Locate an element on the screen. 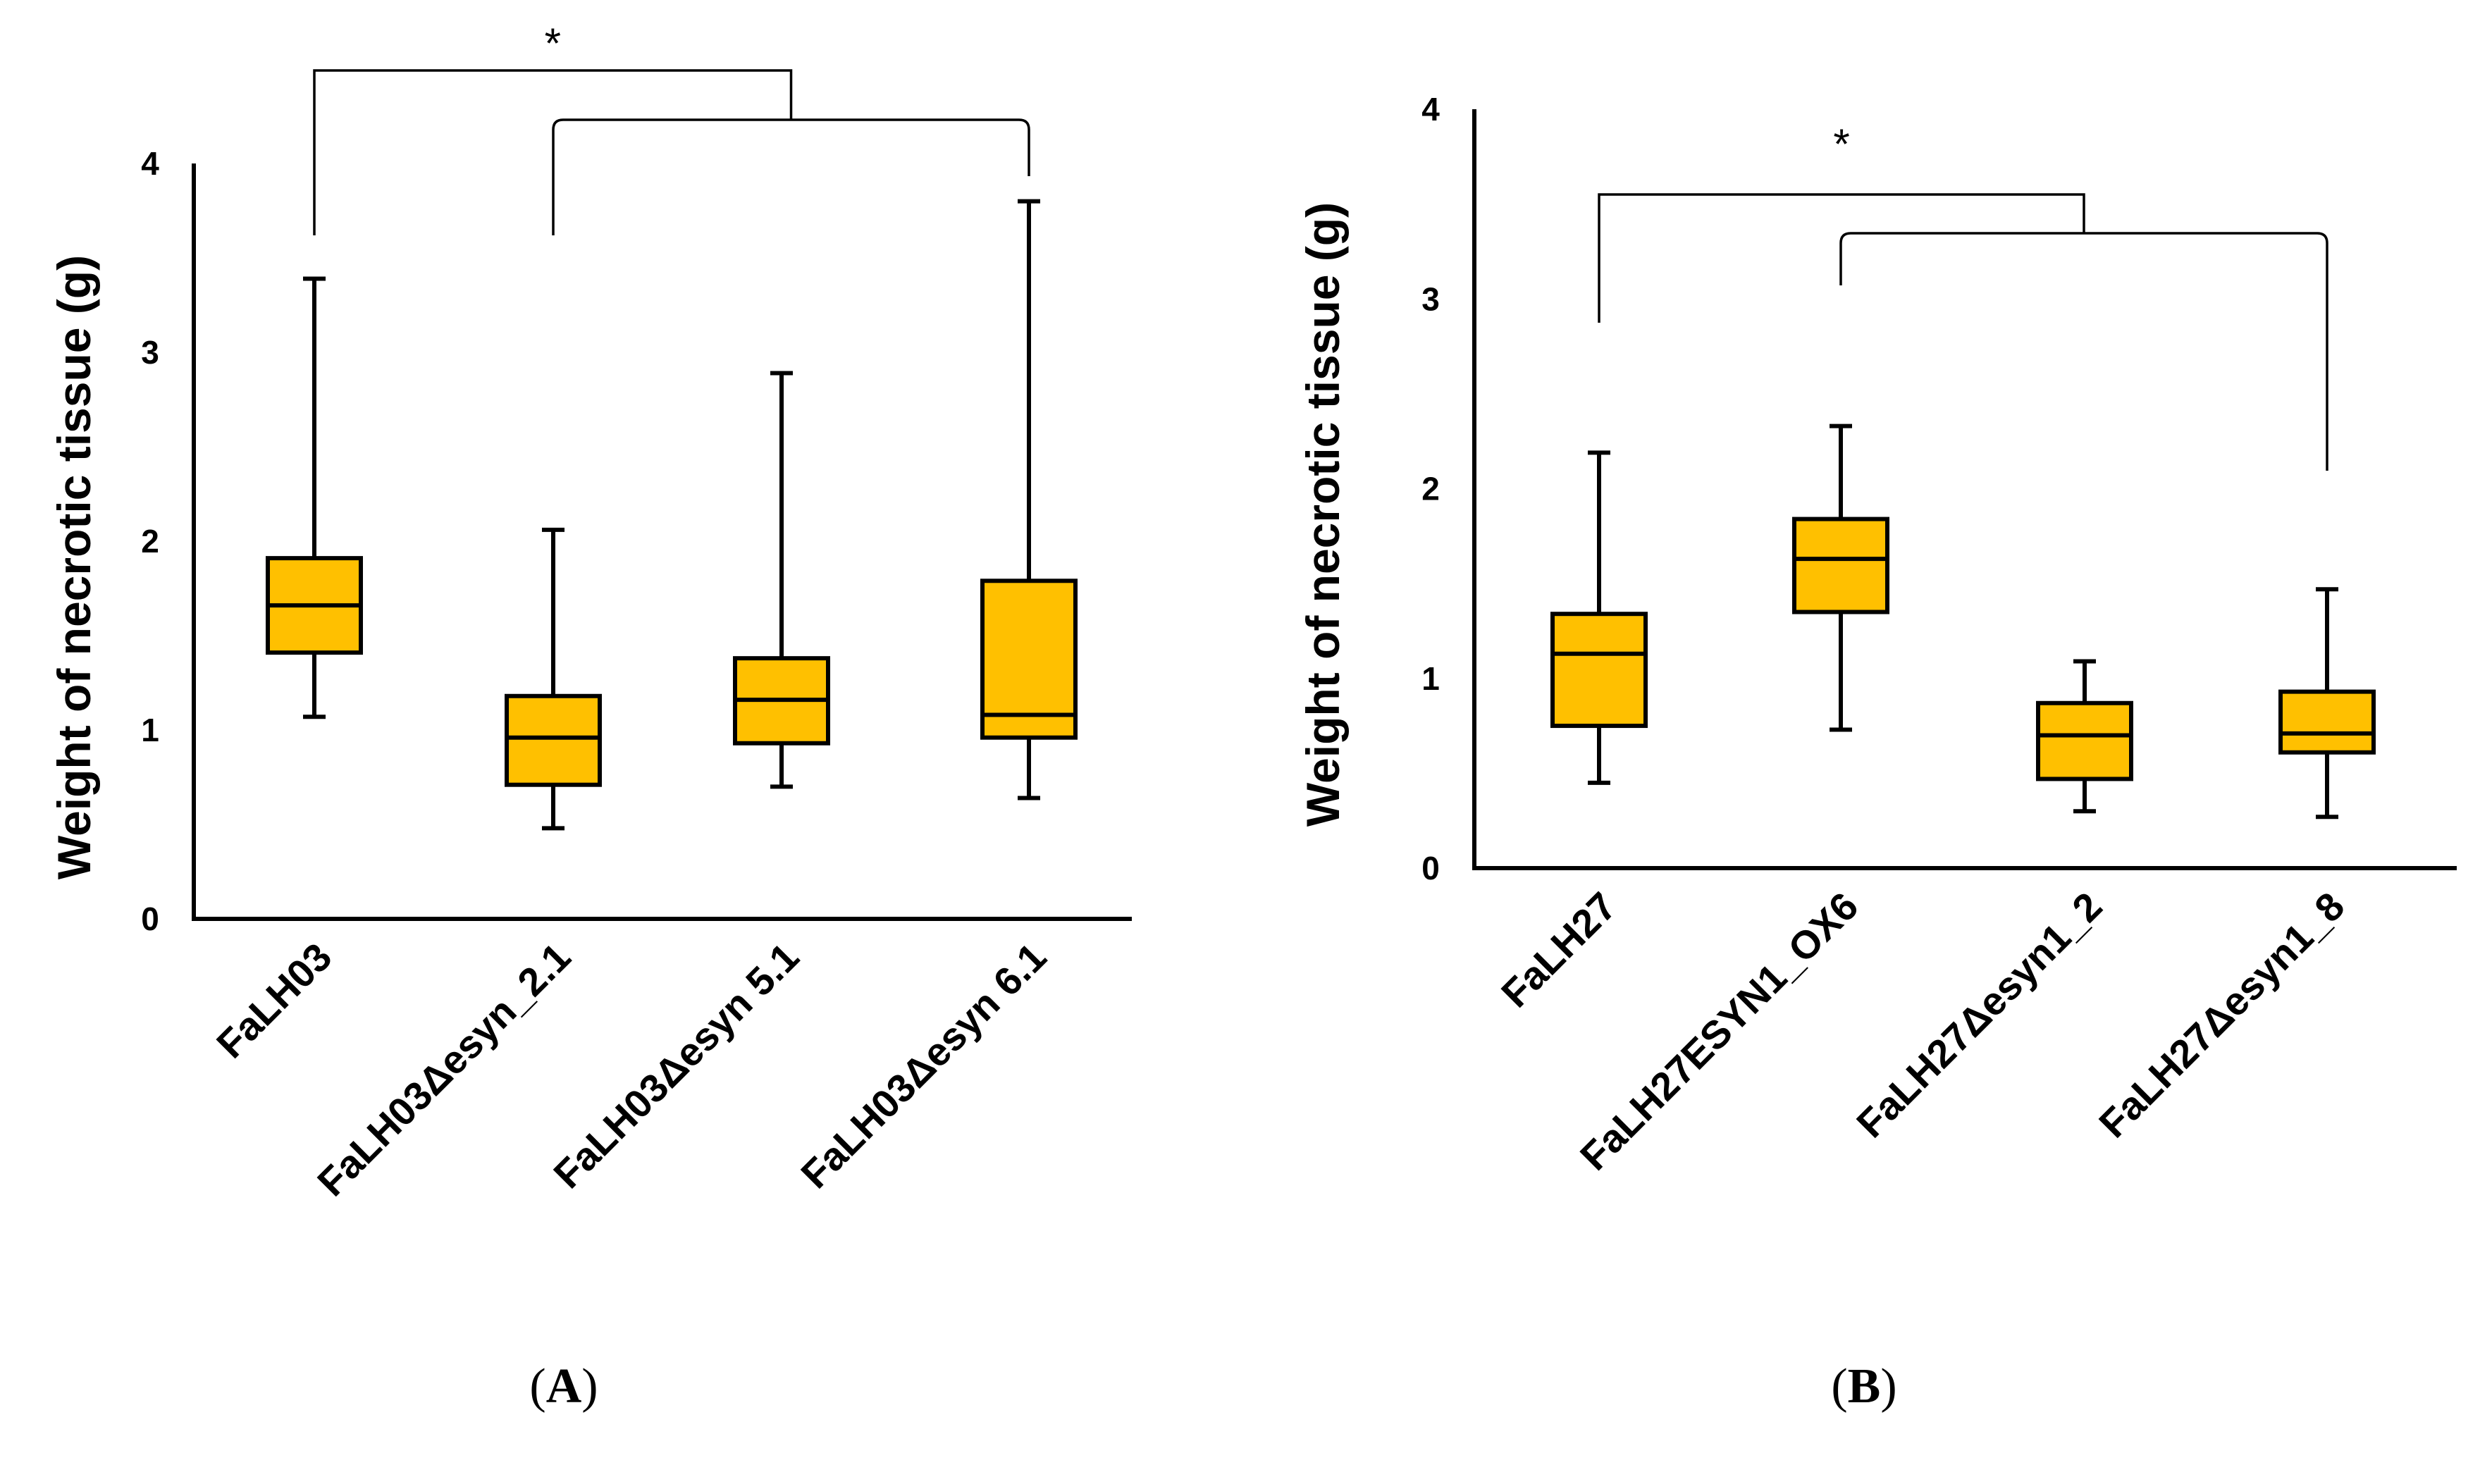 The height and width of the screenshot is (1484, 2480). panel-a-label: (A) is located at coordinates (563, 1386).